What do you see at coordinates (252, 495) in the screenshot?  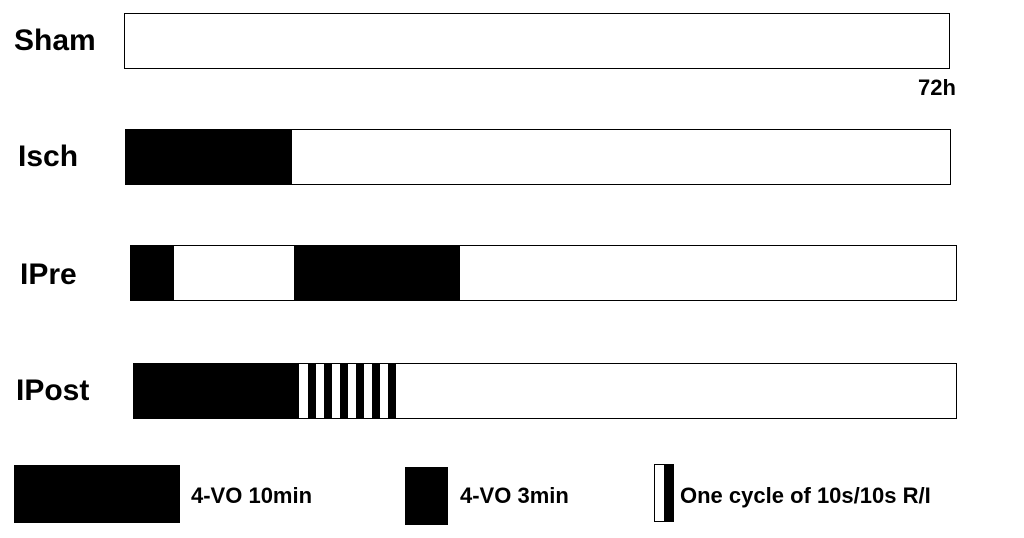 I see `legend-label-10min: 4-VO 10min` at bounding box center [252, 495].